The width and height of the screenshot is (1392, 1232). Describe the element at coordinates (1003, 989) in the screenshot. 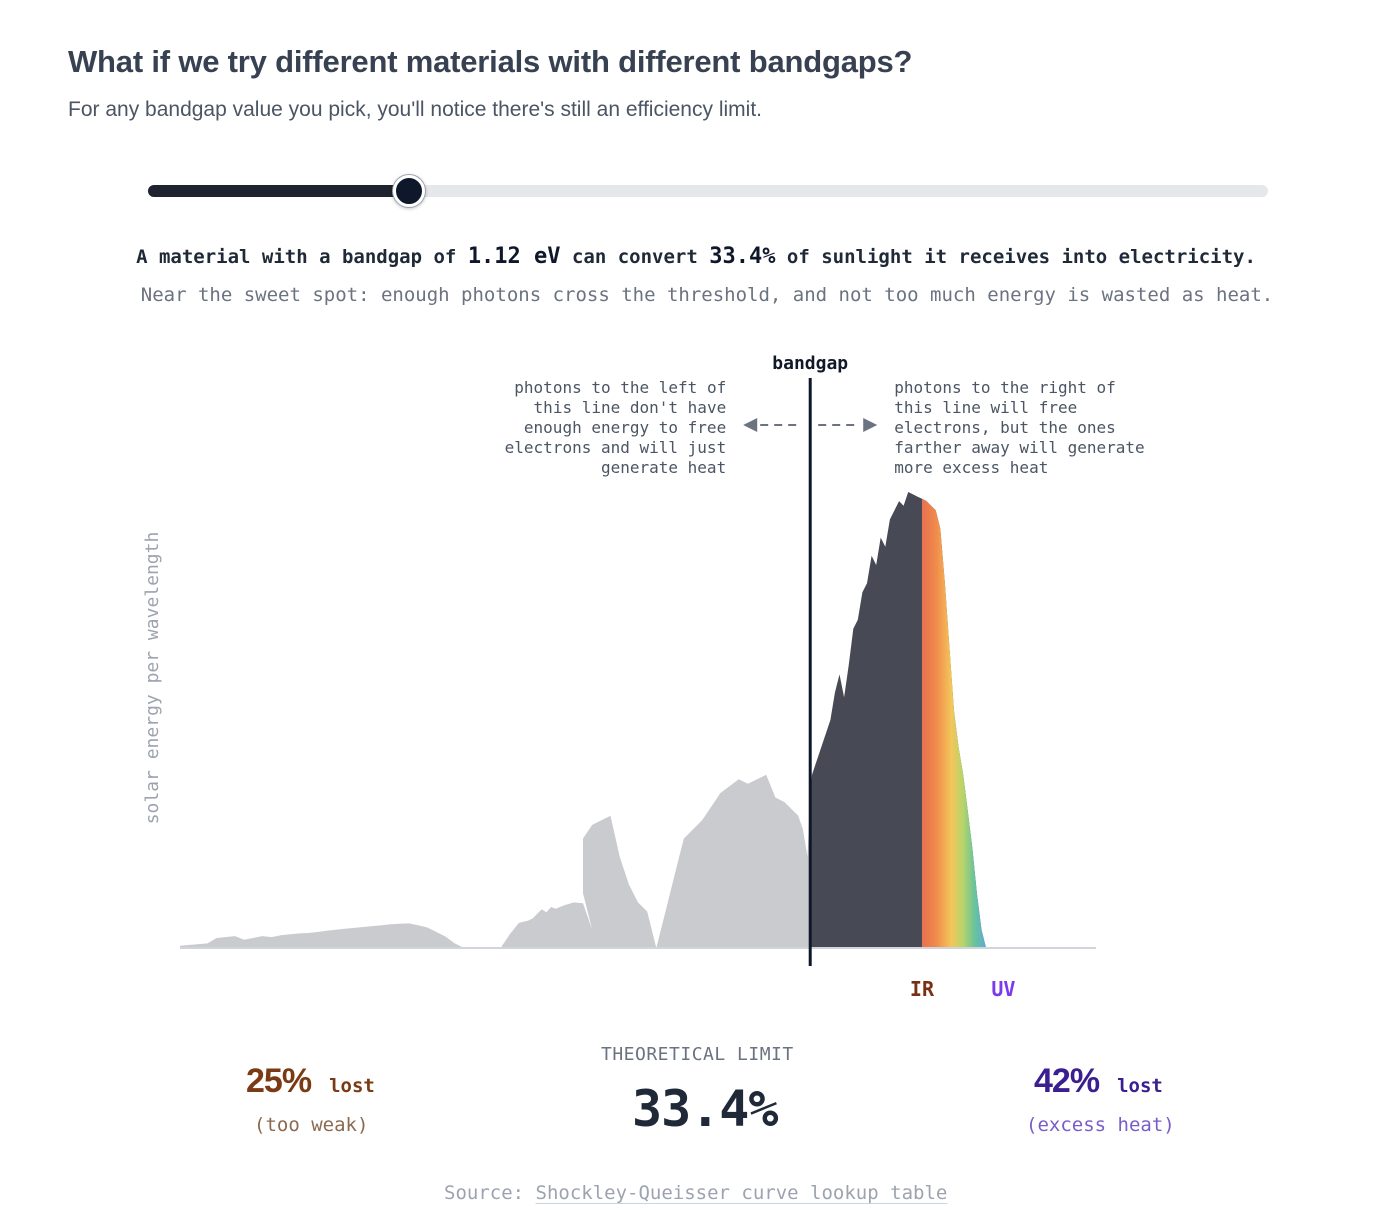

I see `uv-label: UV` at that location.